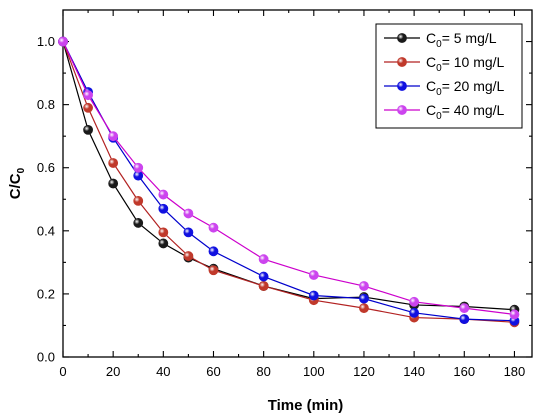 This screenshot has width=550, height=416. I want to click on y-tick-label: 0.4, so click(46, 230).